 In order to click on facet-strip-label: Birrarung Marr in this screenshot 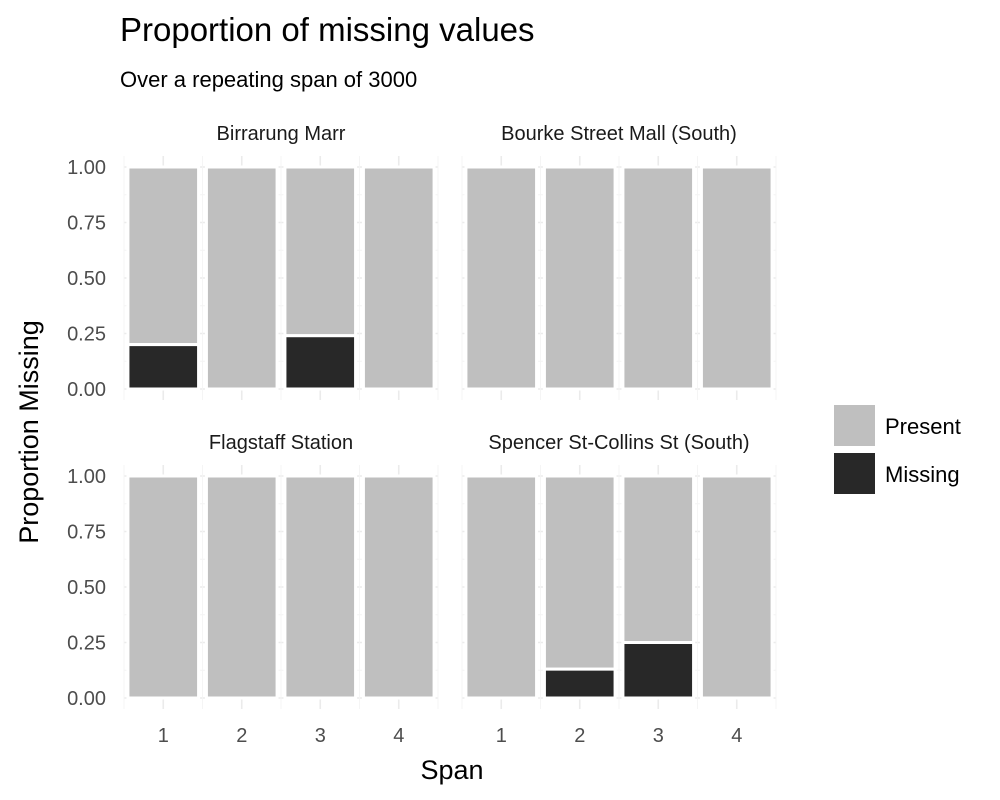, I will do `click(281, 134)`.